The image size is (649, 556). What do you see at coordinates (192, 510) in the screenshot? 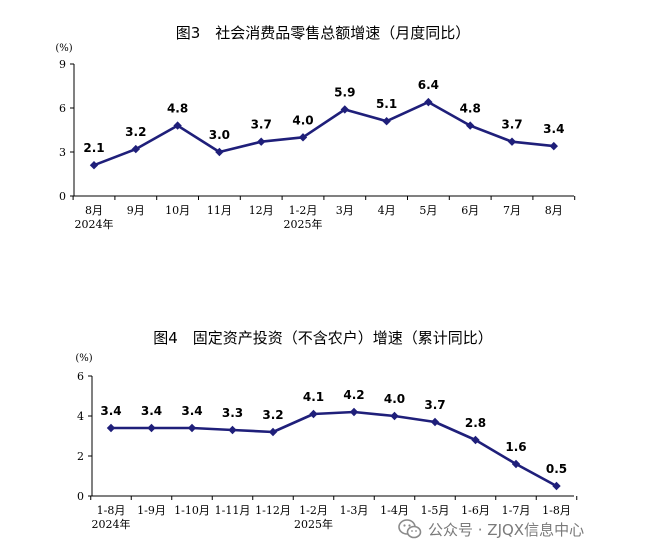
I see `chart4-x-tick-label: 1-10月` at bounding box center [192, 510].